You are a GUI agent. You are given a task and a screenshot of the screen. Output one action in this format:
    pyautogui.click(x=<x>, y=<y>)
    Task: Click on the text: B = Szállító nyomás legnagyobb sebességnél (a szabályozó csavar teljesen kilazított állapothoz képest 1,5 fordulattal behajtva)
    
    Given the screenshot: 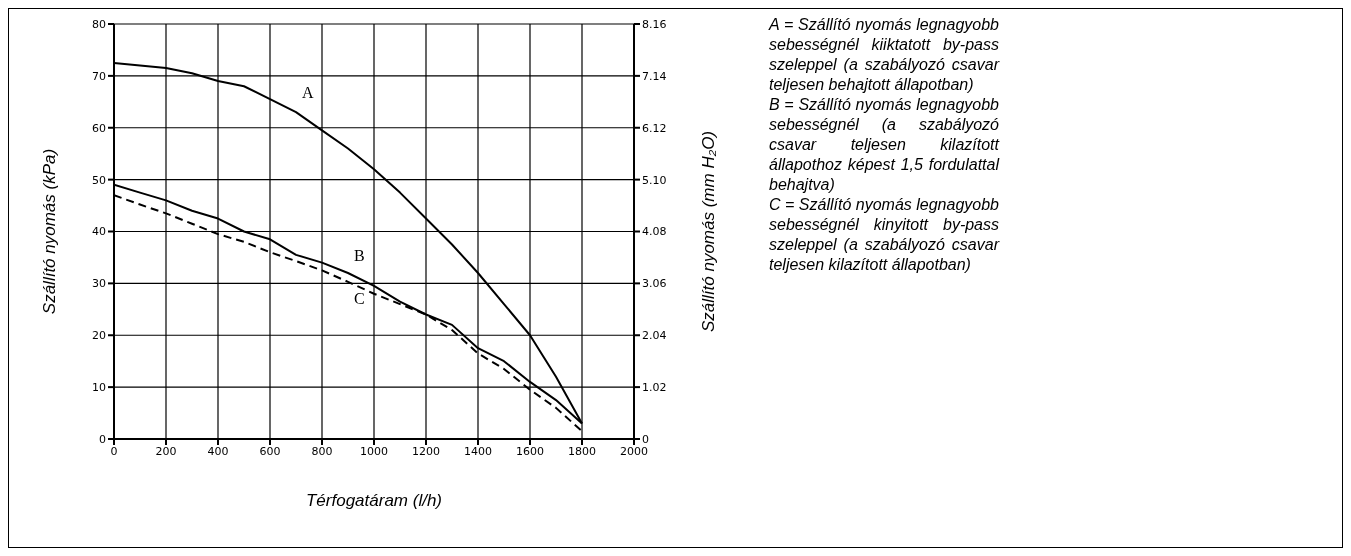 What is the action you would take?
    pyautogui.click(x=884, y=145)
    